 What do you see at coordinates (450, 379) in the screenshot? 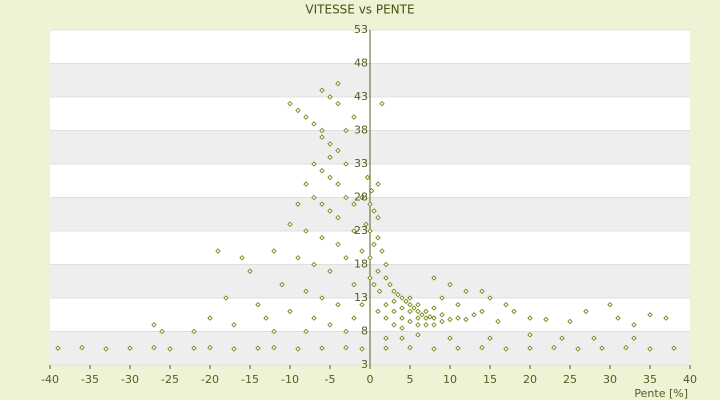
I see `x-tick-label: 10` at bounding box center [450, 379].